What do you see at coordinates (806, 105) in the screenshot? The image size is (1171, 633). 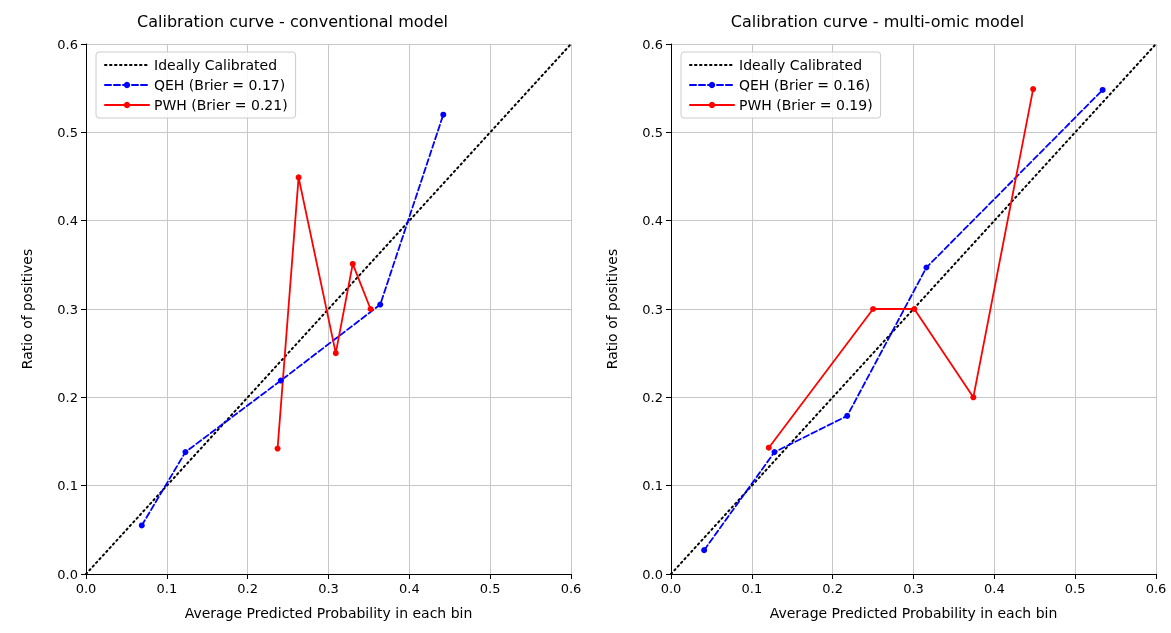 I see `legend-label: PWH (Brier = 0.19)` at bounding box center [806, 105].